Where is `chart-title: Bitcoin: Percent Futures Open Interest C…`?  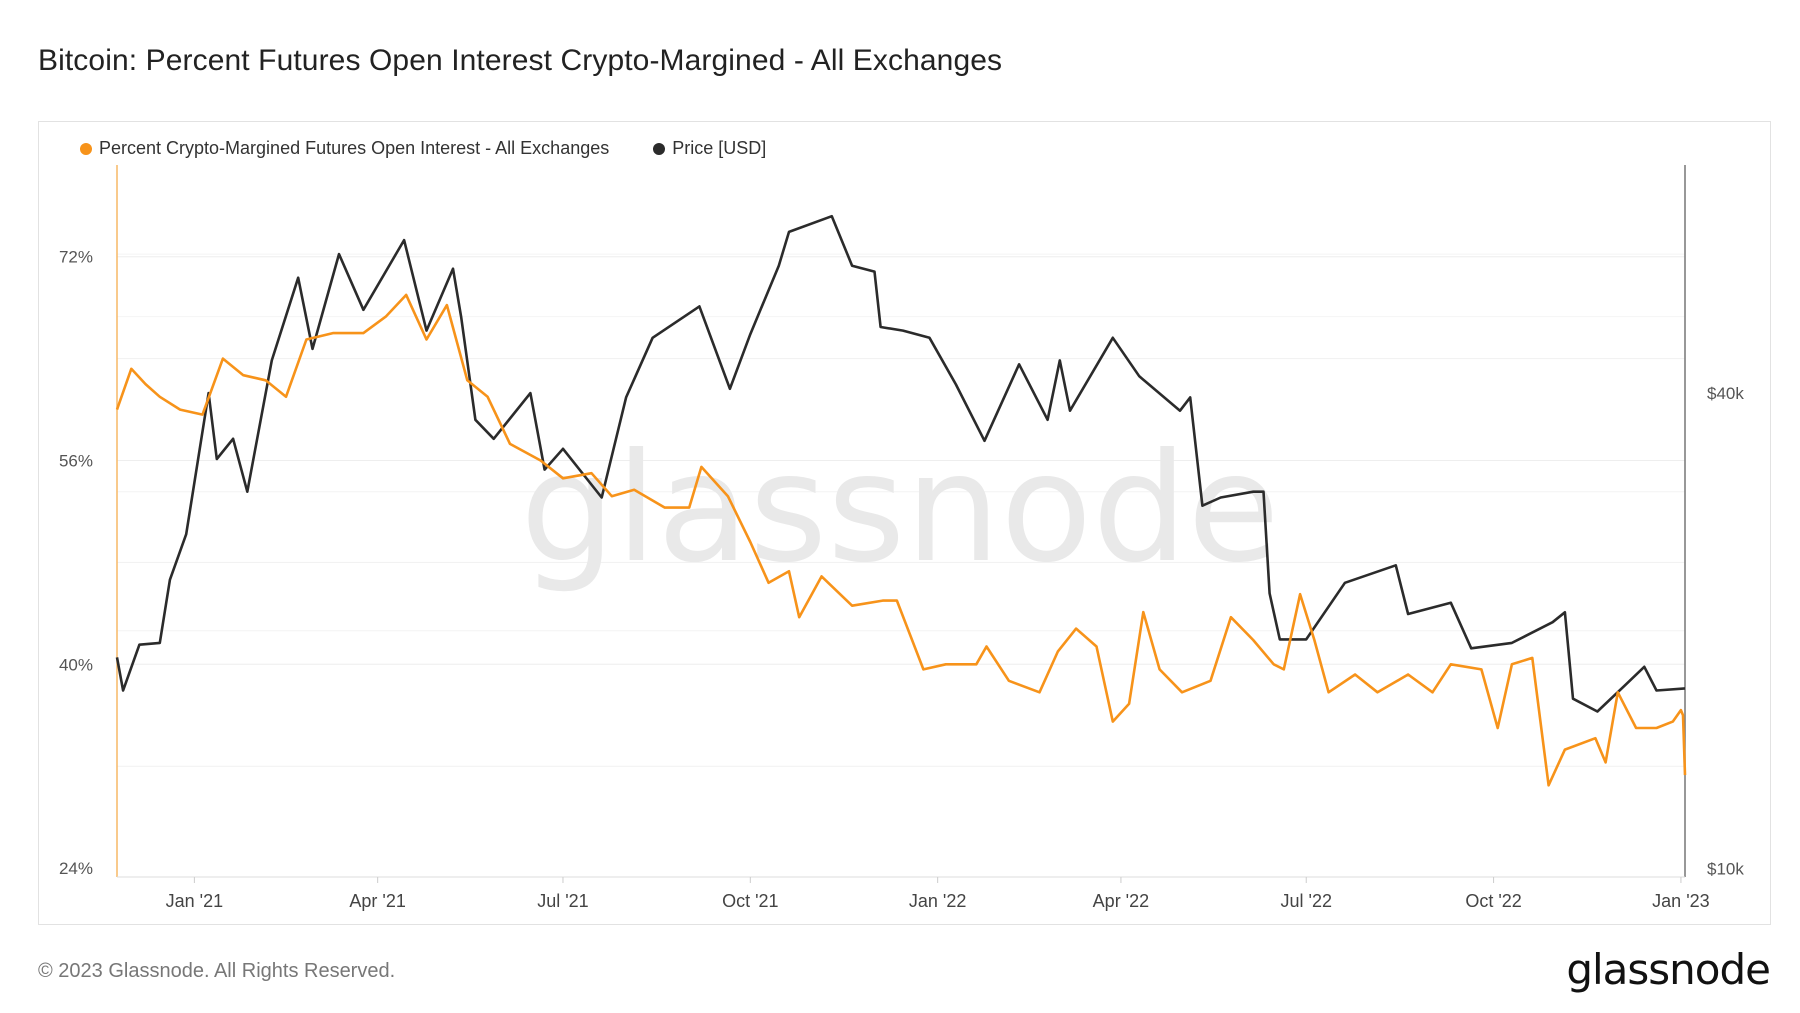
chart-title: Bitcoin: Percent Futures Open Interest C… is located at coordinates (520, 60).